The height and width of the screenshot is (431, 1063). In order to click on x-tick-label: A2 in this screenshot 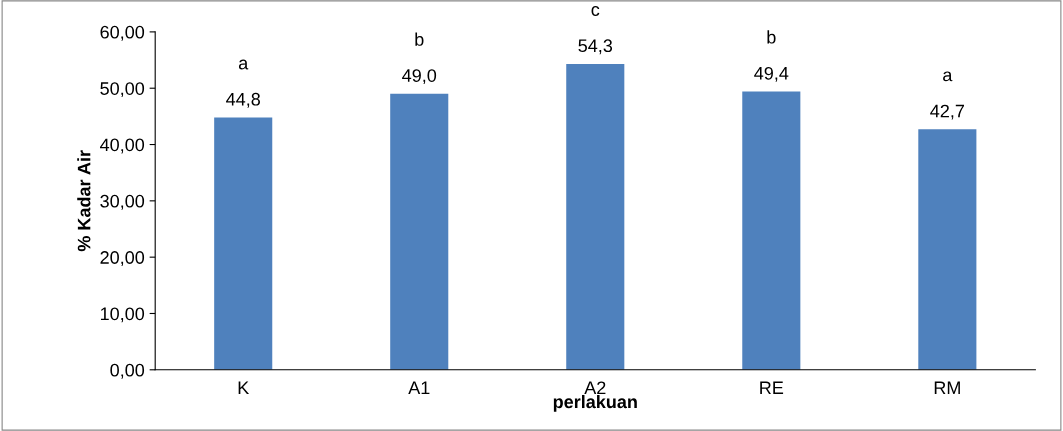, I will do `click(595, 387)`.